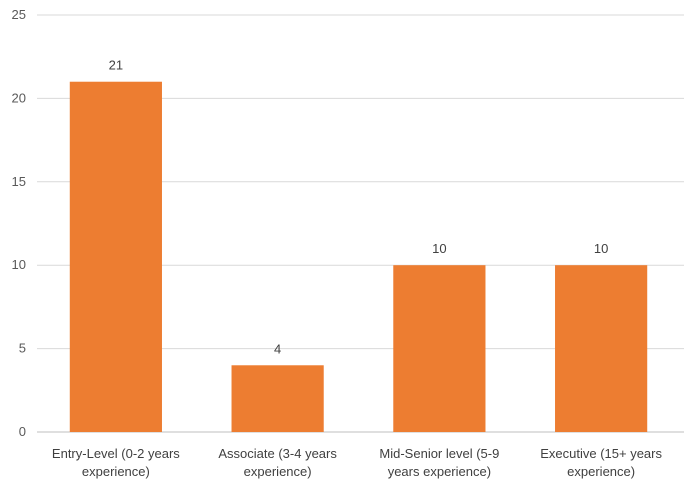  I want to click on y-tick-label-15: 15, so click(19, 181).